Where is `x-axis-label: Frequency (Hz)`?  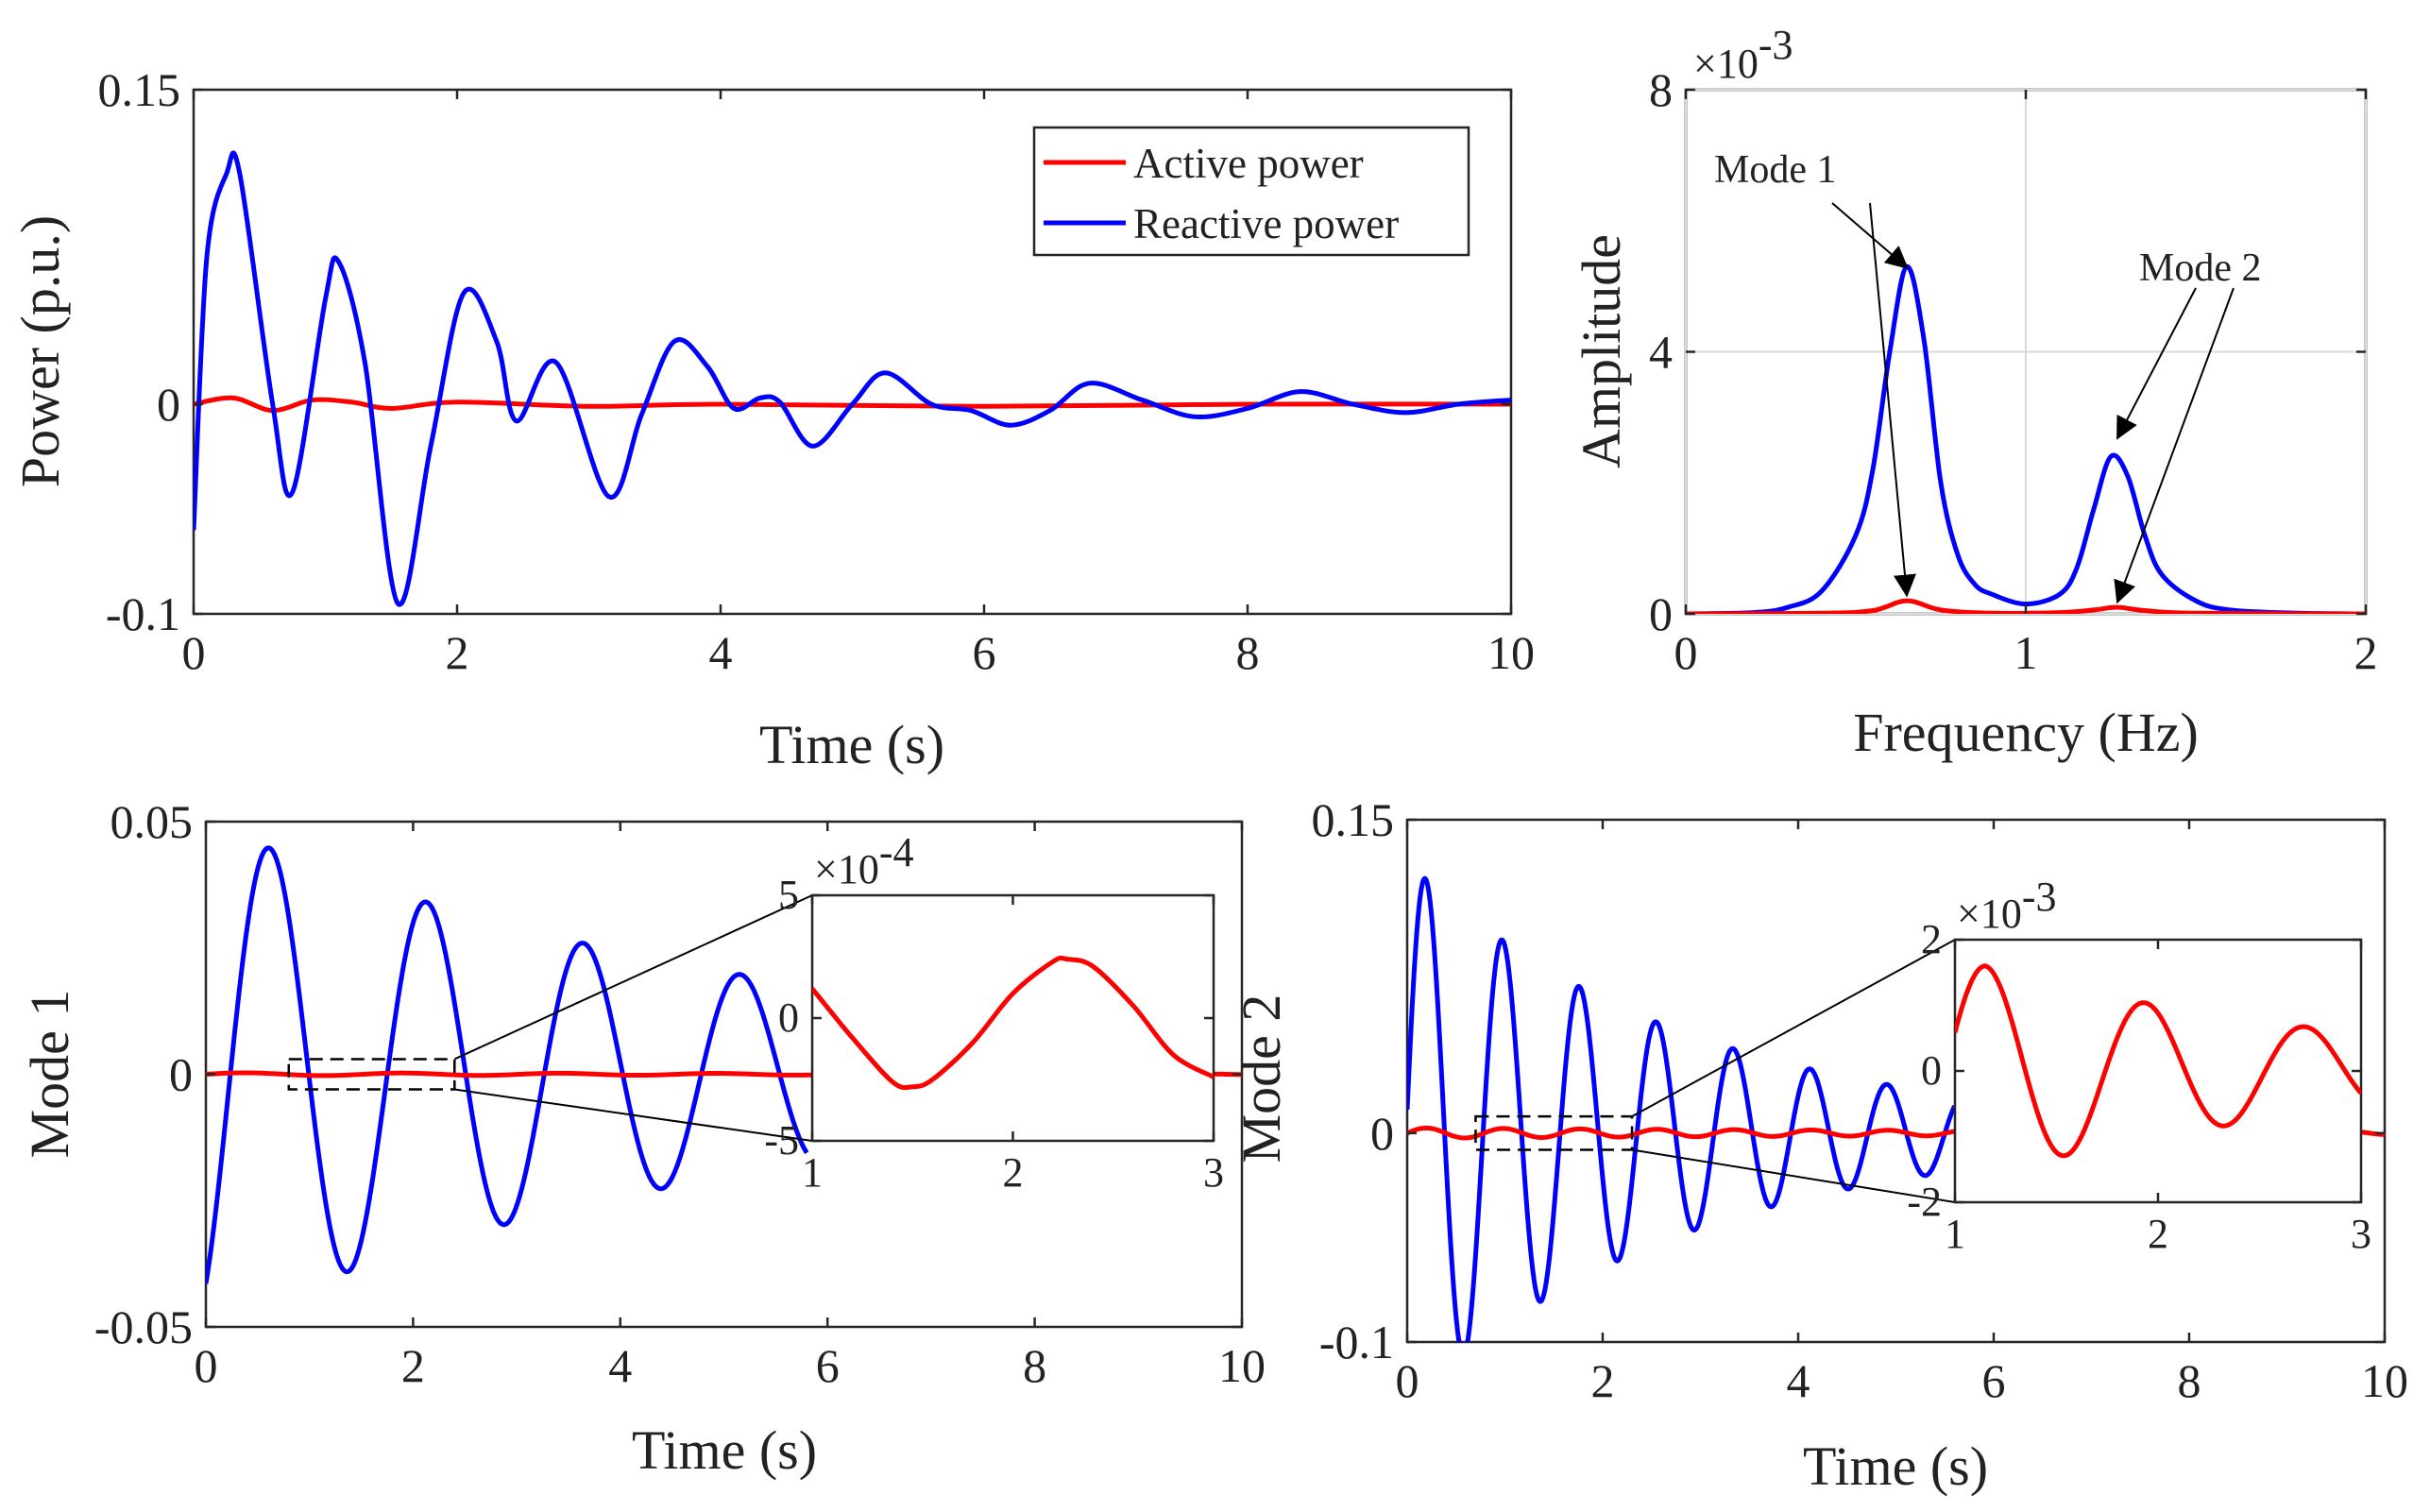 x-axis-label: Frequency (Hz) is located at coordinates (2026, 733).